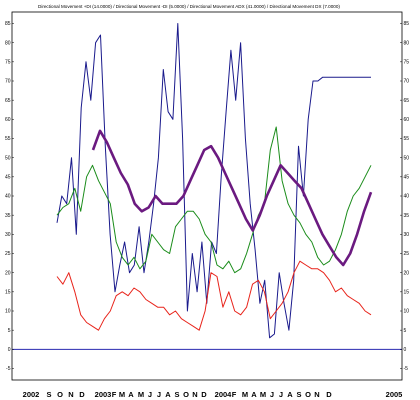  I want to click on y-tick-label-right: 55, so click(407, 139).